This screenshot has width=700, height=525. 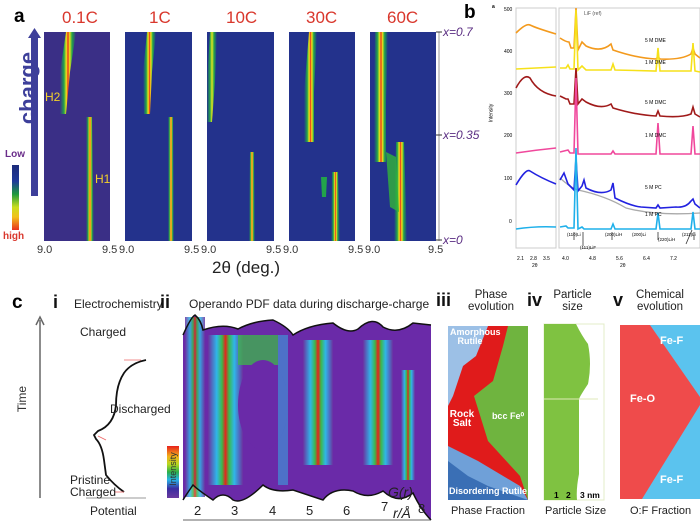 What do you see at coordinates (653, 188) in the screenshot?
I see `label-5M-PC: 5 M PC` at bounding box center [653, 188].